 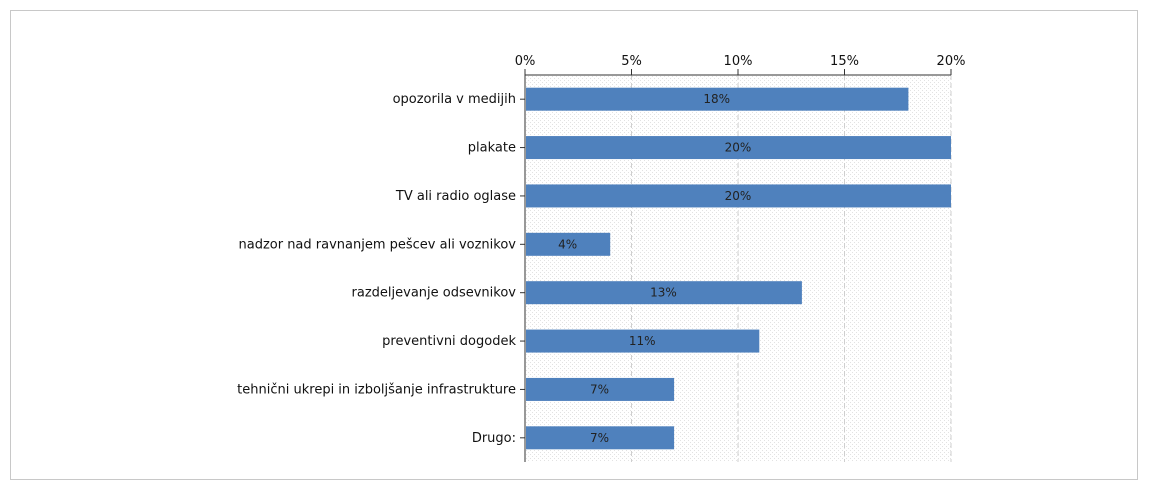 I want to click on category-label: plakate, so click(x=492, y=148).